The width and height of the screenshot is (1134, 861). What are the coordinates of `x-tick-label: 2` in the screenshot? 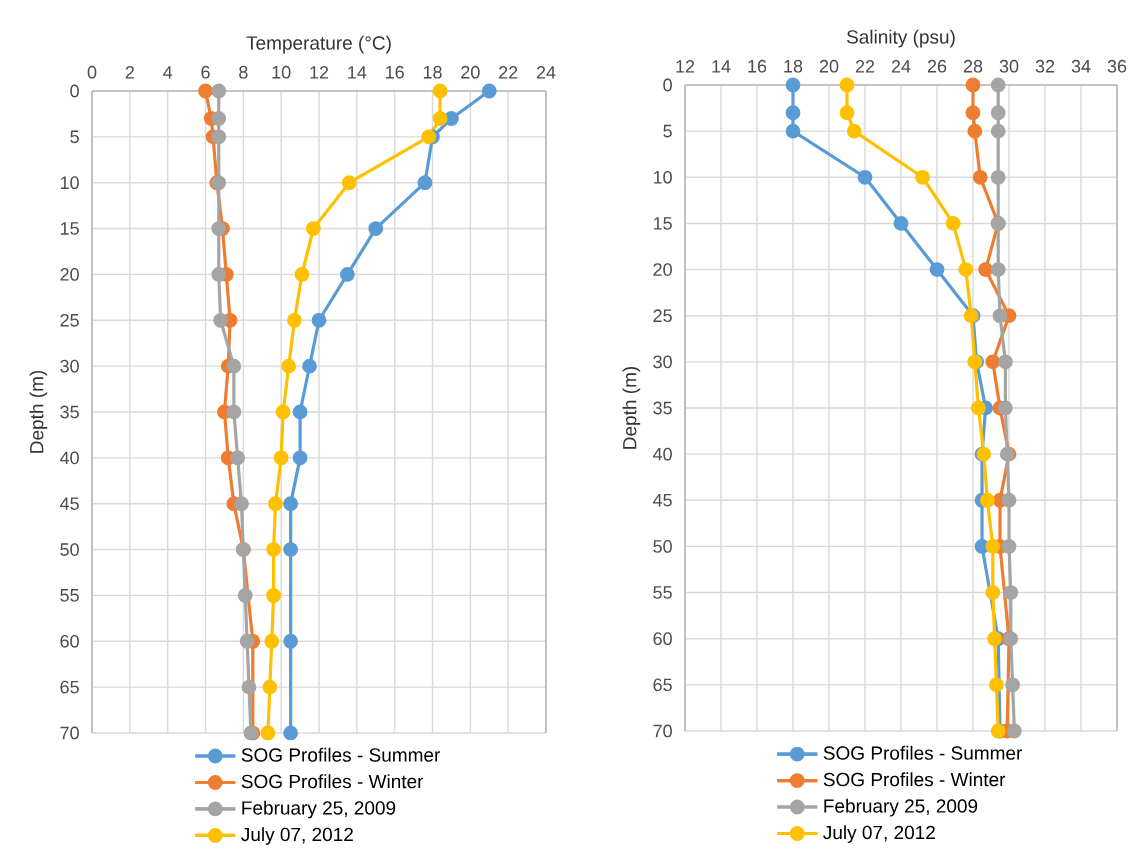 It's located at (129, 72).